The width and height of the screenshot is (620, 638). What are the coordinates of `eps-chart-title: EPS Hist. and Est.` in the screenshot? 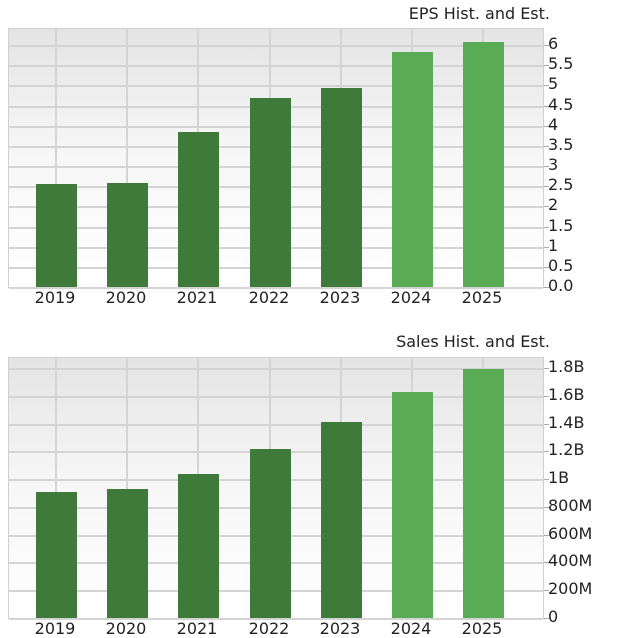 It's located at (479, 13).